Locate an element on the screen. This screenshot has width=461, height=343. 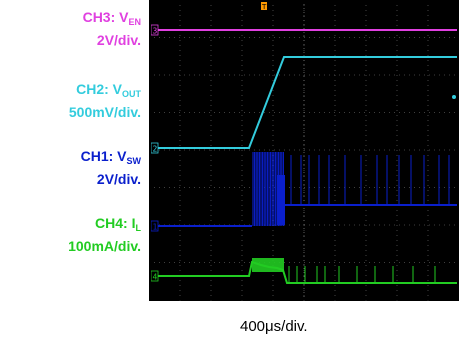
label-ch2-name: CH2: VOUT is located at coordinates (108, 90).